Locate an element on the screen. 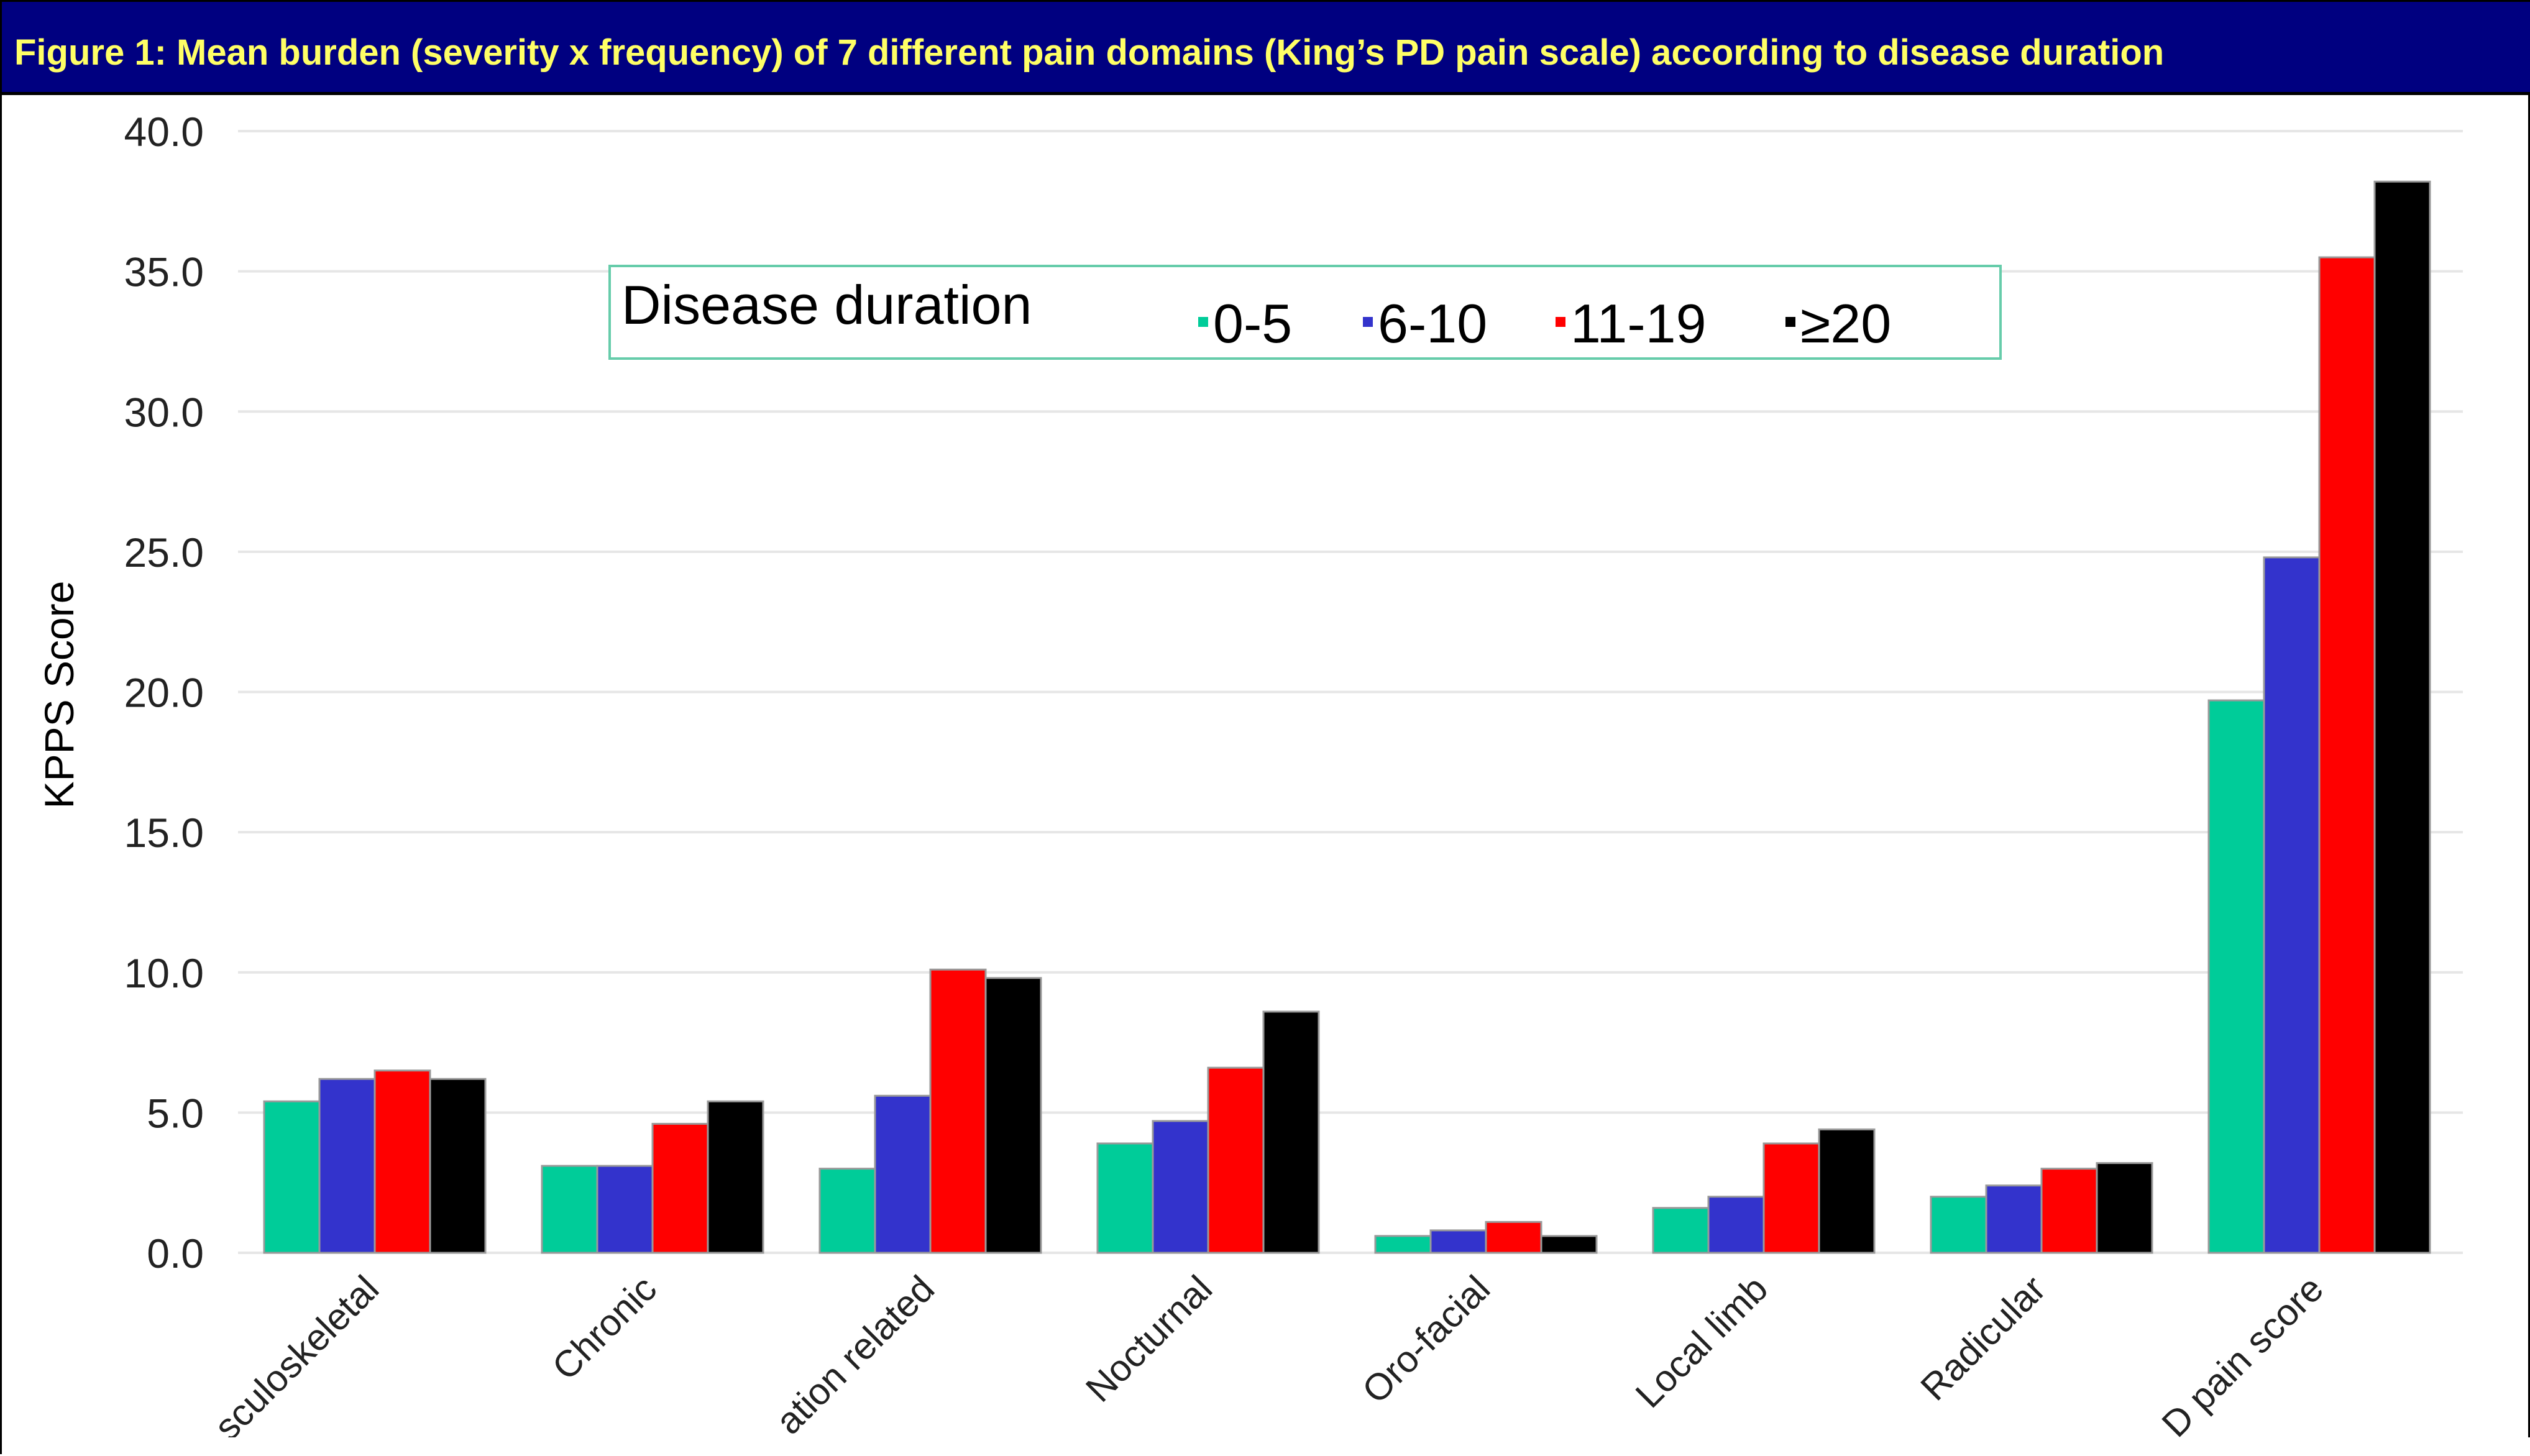  y-tick-label: 40.0 is located at coordinates (164, 132).